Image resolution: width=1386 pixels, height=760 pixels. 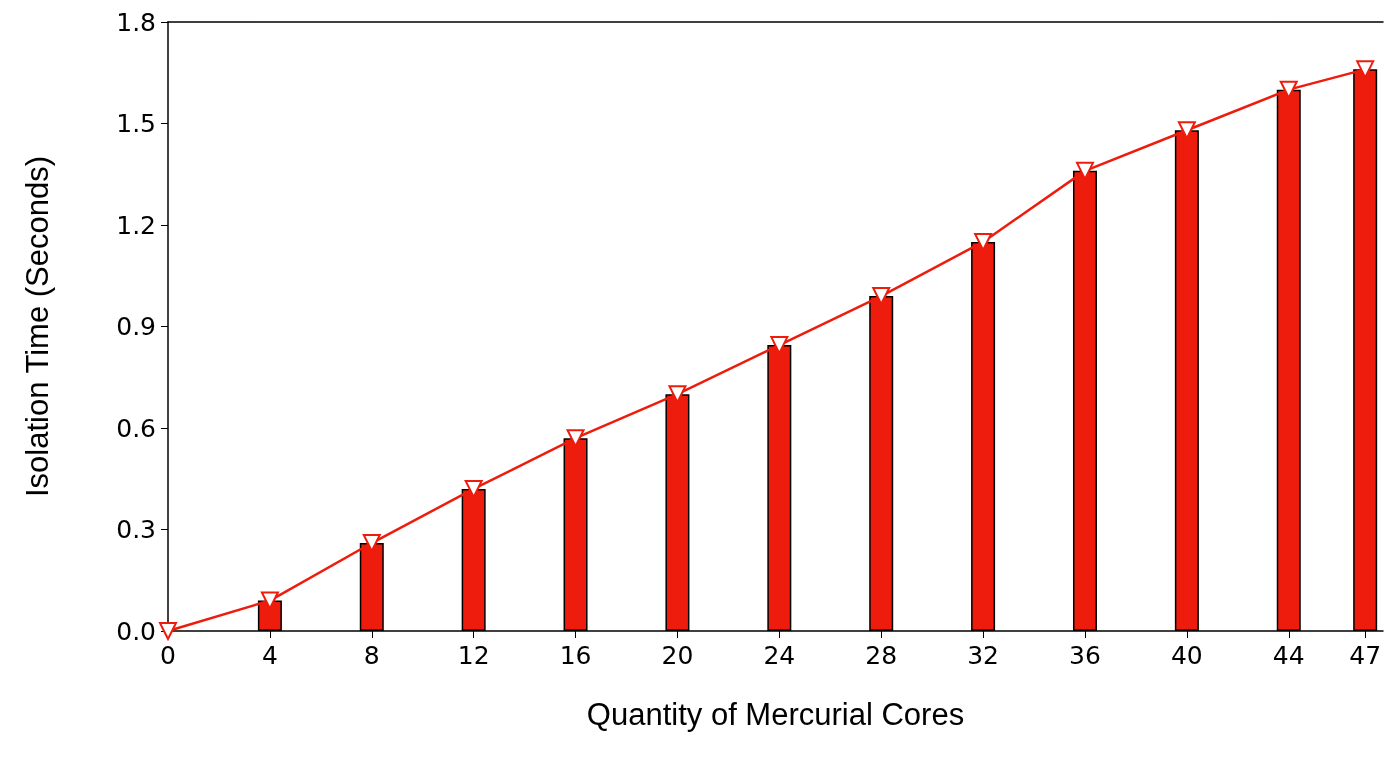 I want to click on x-tick-label: 36, so click(x=1085, y=655).